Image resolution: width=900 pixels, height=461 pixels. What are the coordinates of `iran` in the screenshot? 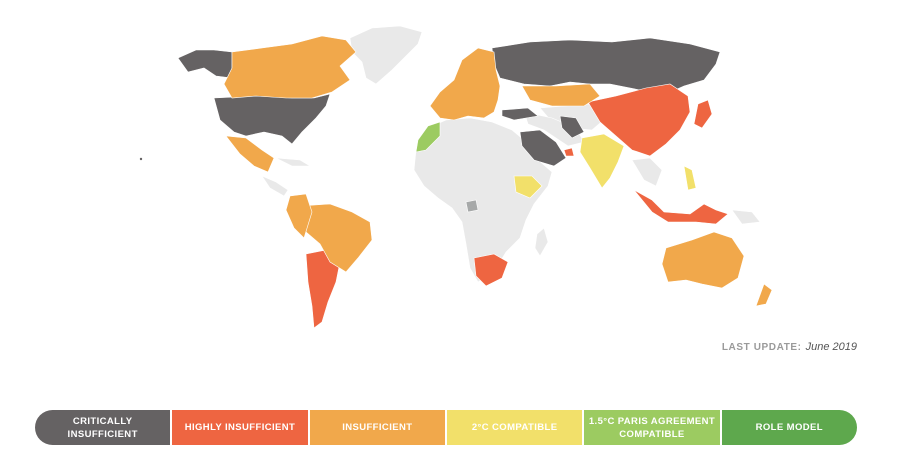 It's located at (572, 127).